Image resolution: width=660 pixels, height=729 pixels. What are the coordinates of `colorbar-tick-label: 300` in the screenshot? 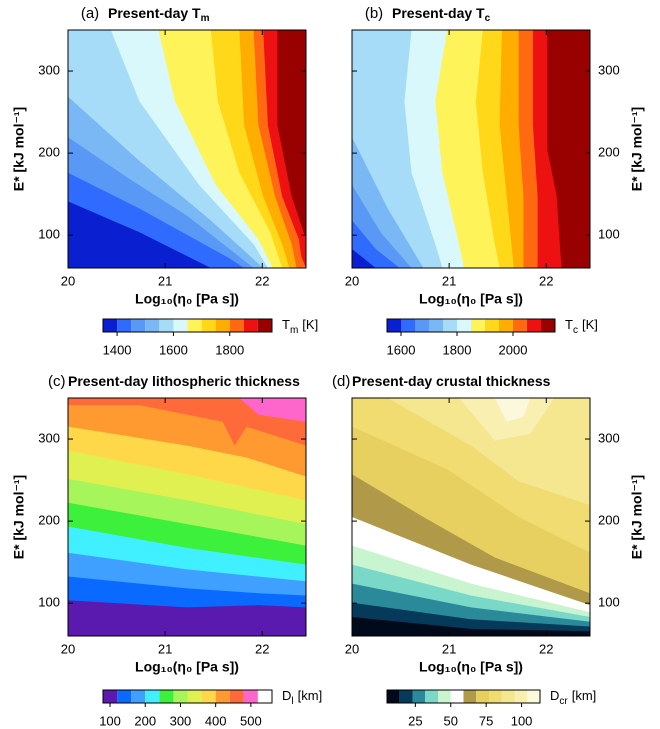 It's located at (181, 720).